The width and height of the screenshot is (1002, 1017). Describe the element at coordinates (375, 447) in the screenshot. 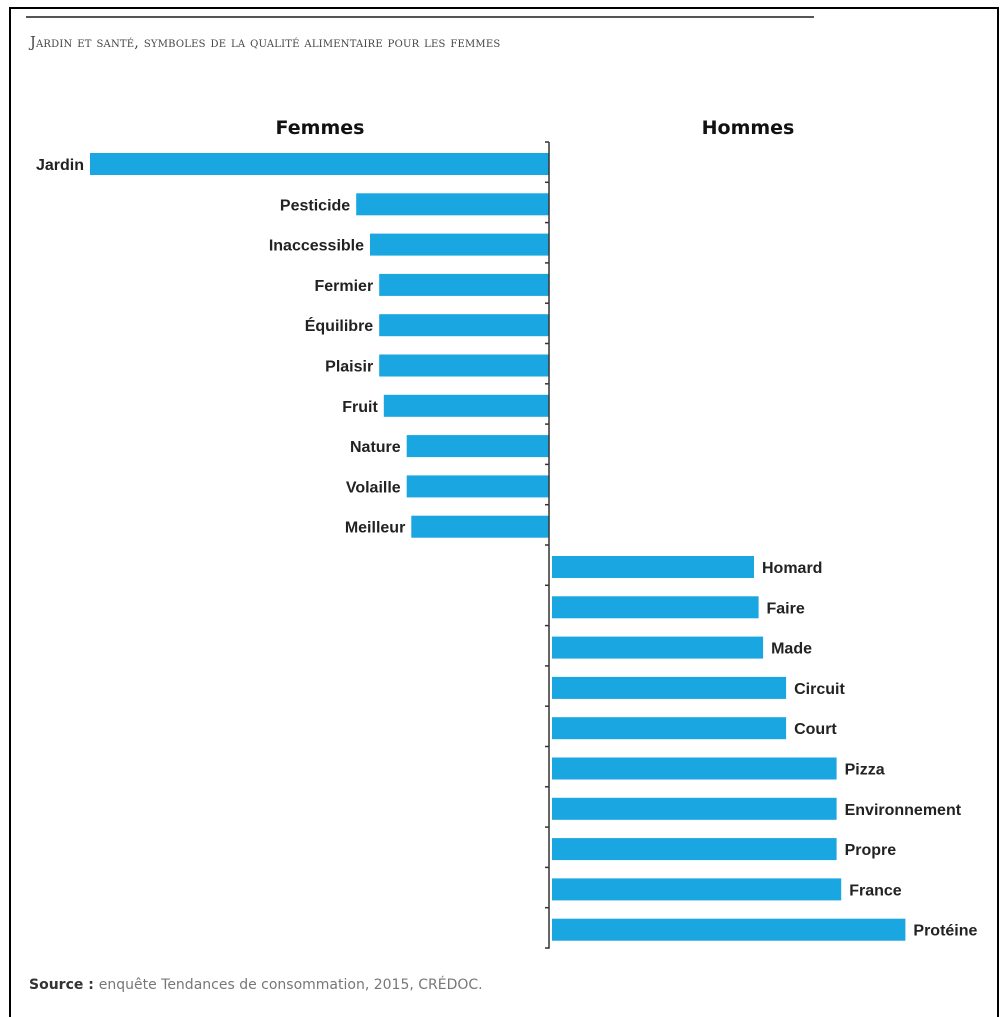

I see `category-label-nature: Nature` at that location.